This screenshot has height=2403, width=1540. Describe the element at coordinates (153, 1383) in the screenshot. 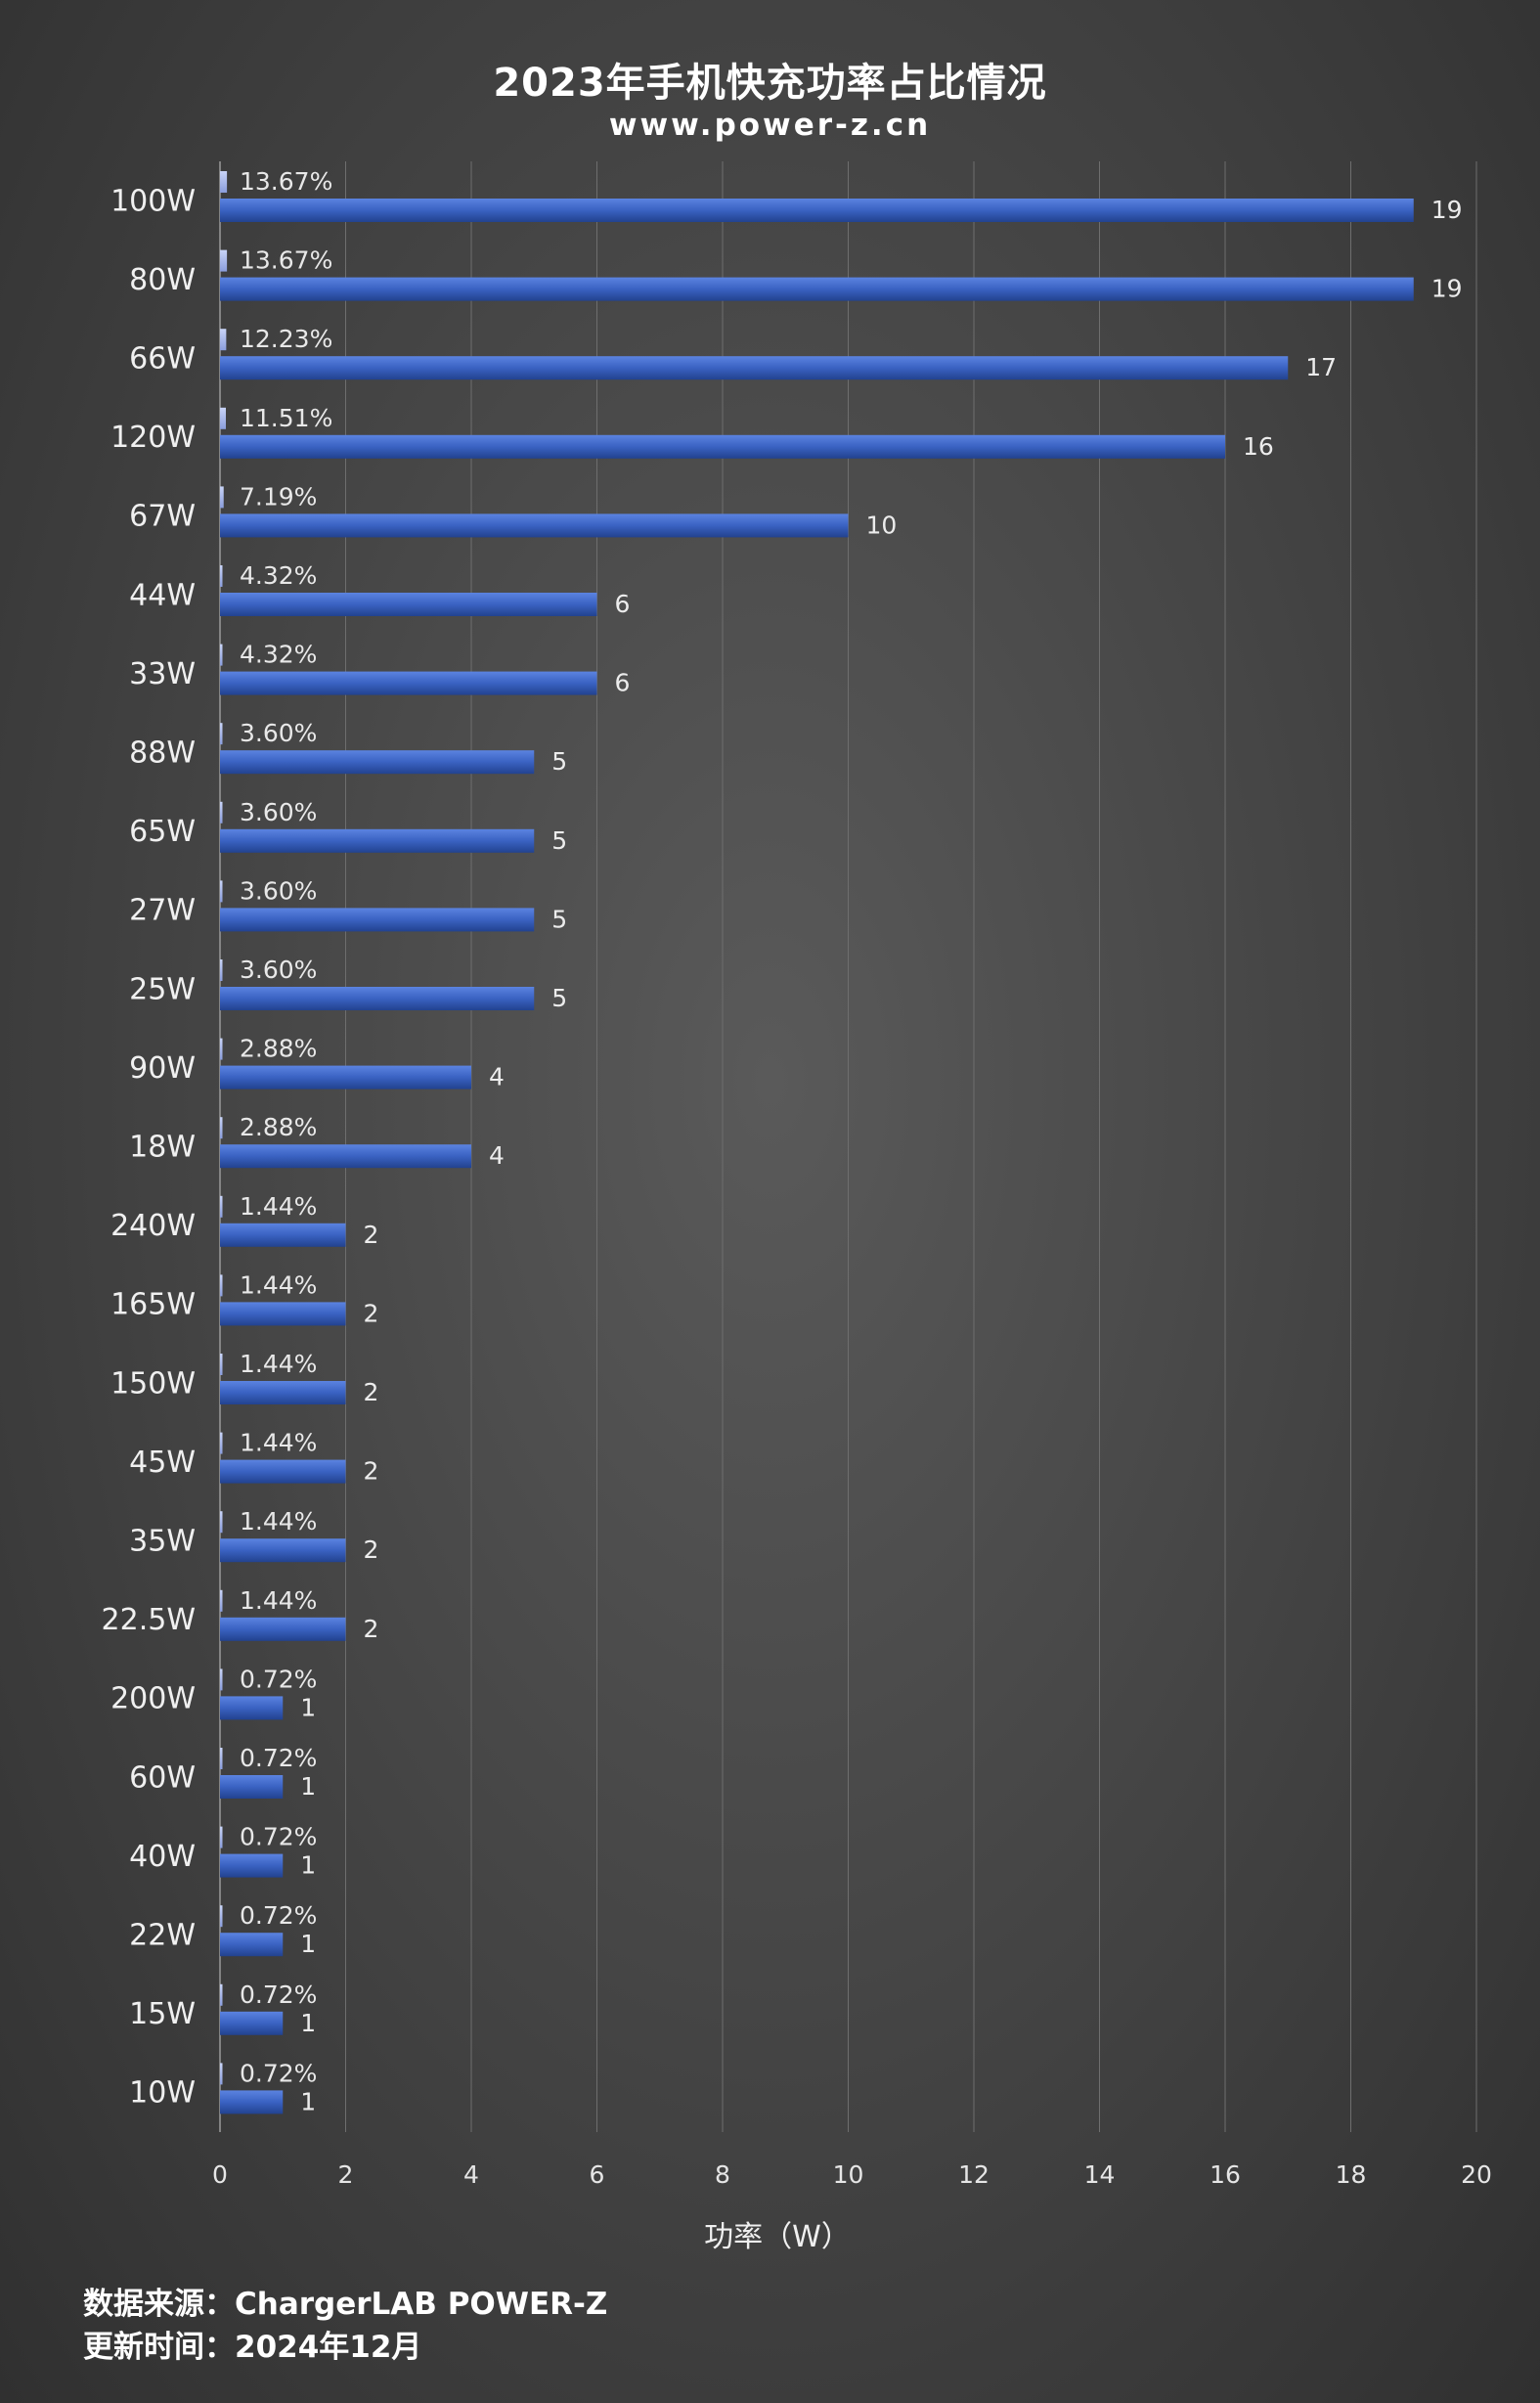

I see `y-category-label: 150W` at that location.